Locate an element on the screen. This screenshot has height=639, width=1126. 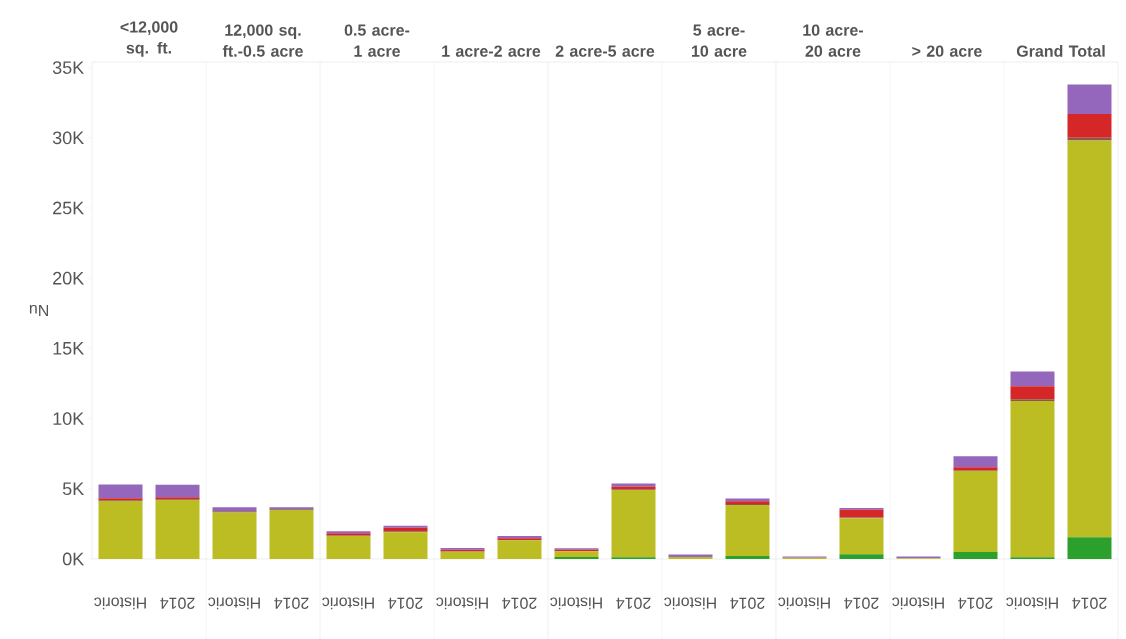
text: 5 acre-10 acre is located at coordinates (719, 40).